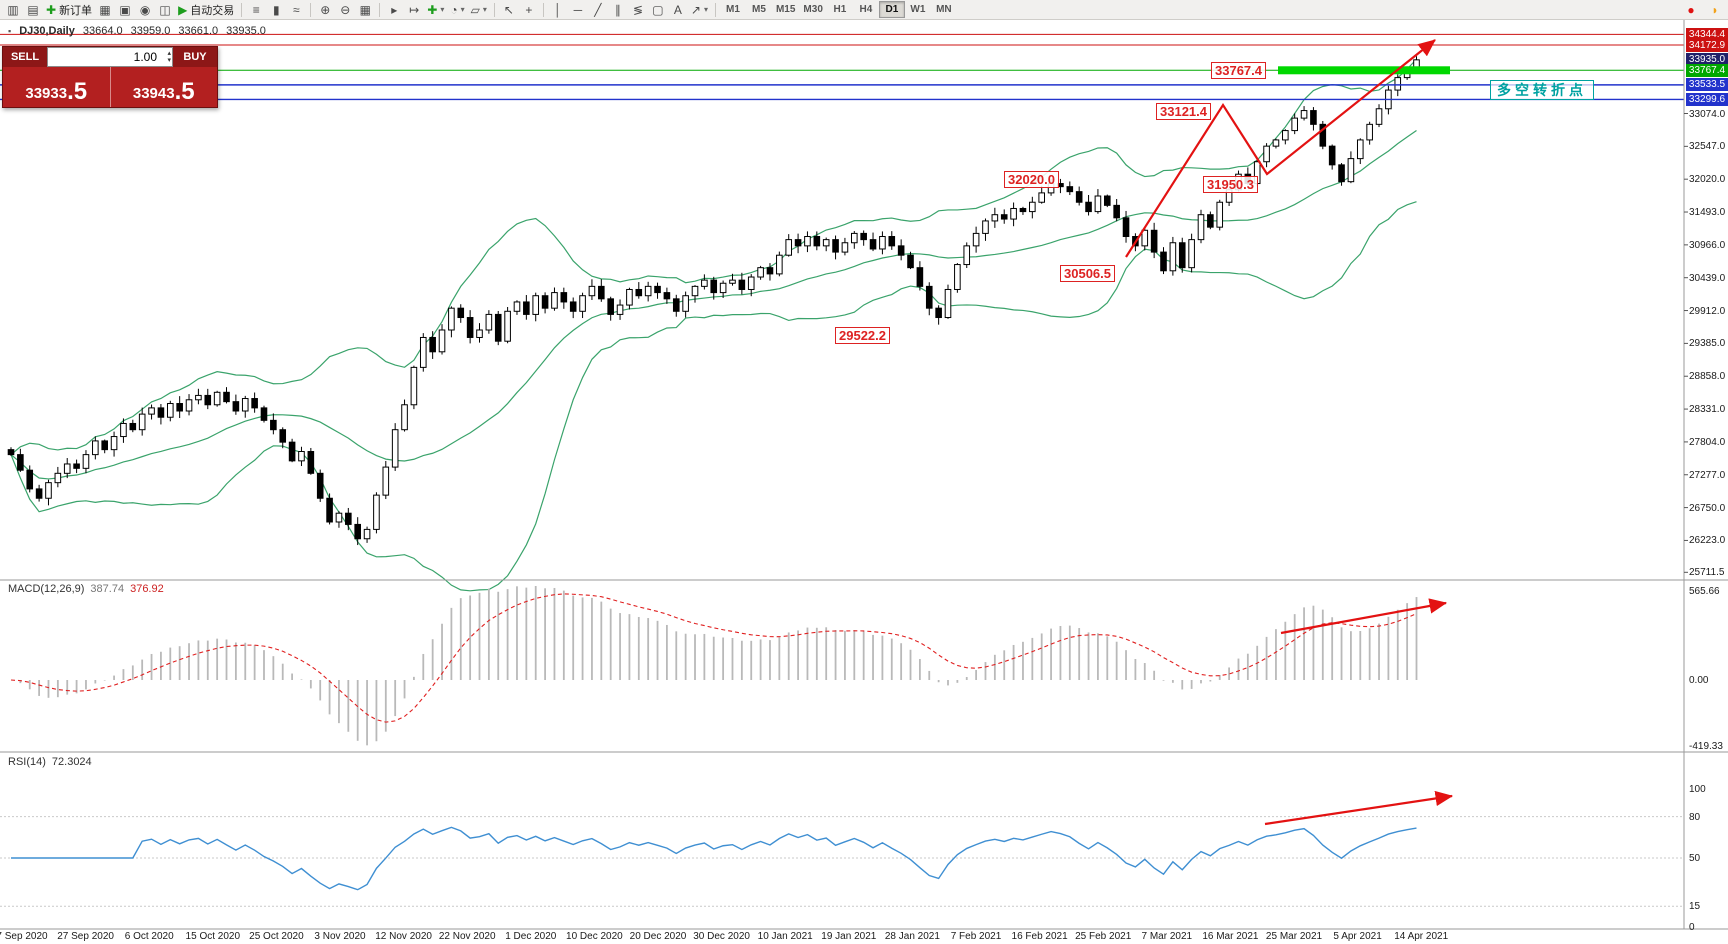 The image size is (1728, 944). I want to click on periods-dropdown: ◔ ▾, so click(457, 10).